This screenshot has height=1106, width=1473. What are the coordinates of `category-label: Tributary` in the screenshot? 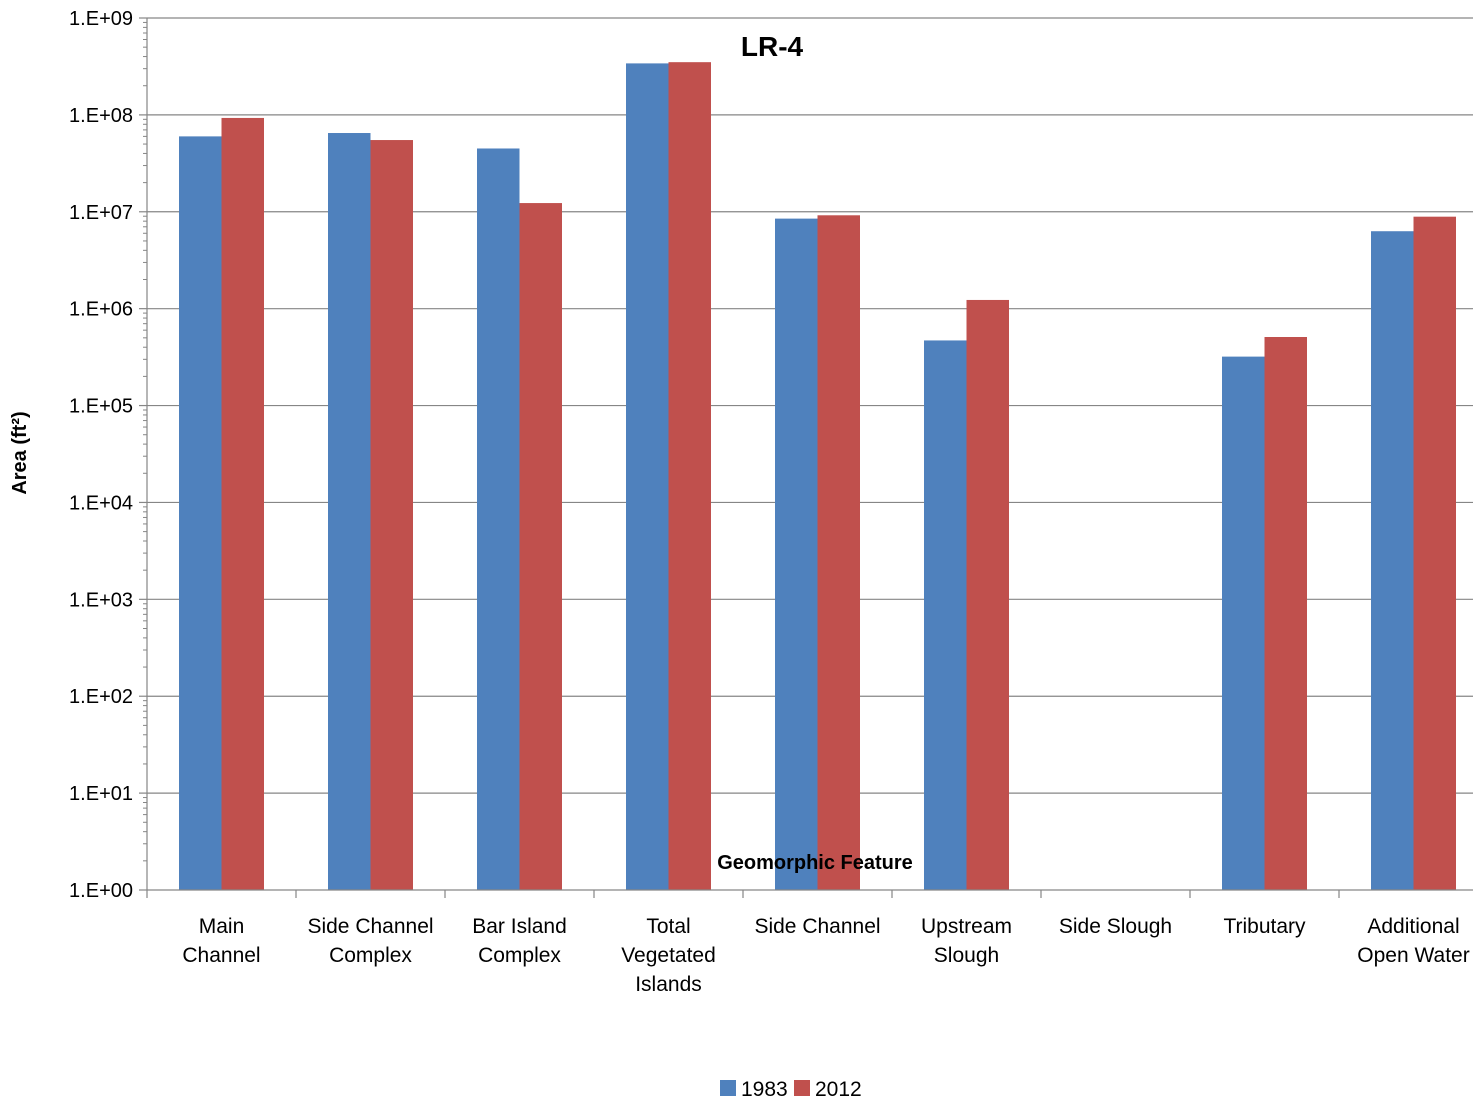 It's located at (1264, 926).